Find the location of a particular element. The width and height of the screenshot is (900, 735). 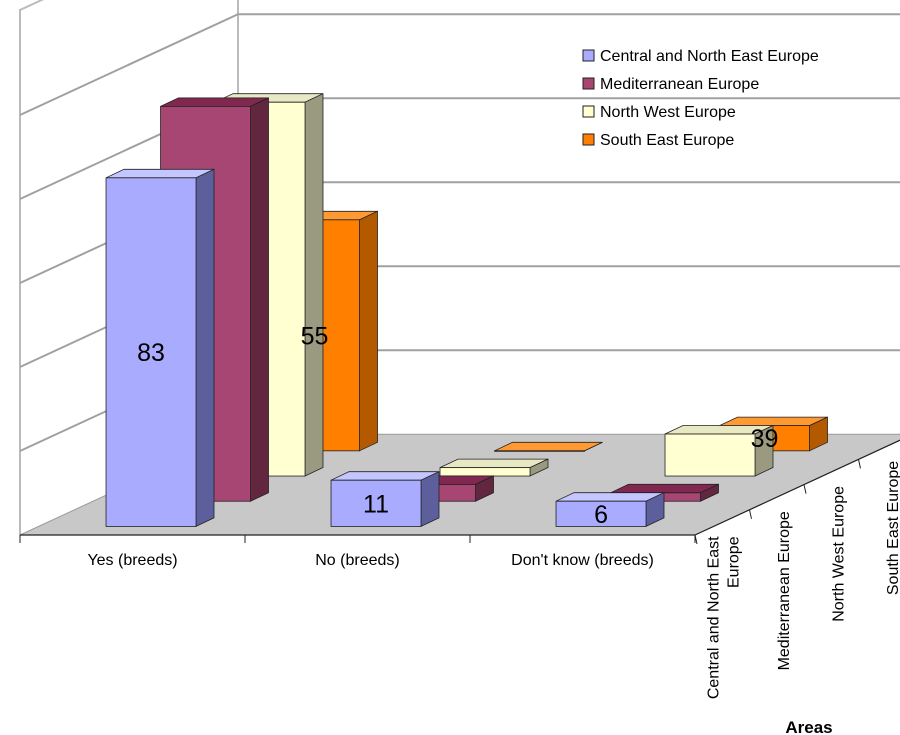

data-label: 55 is located at coordinates (315, 336).